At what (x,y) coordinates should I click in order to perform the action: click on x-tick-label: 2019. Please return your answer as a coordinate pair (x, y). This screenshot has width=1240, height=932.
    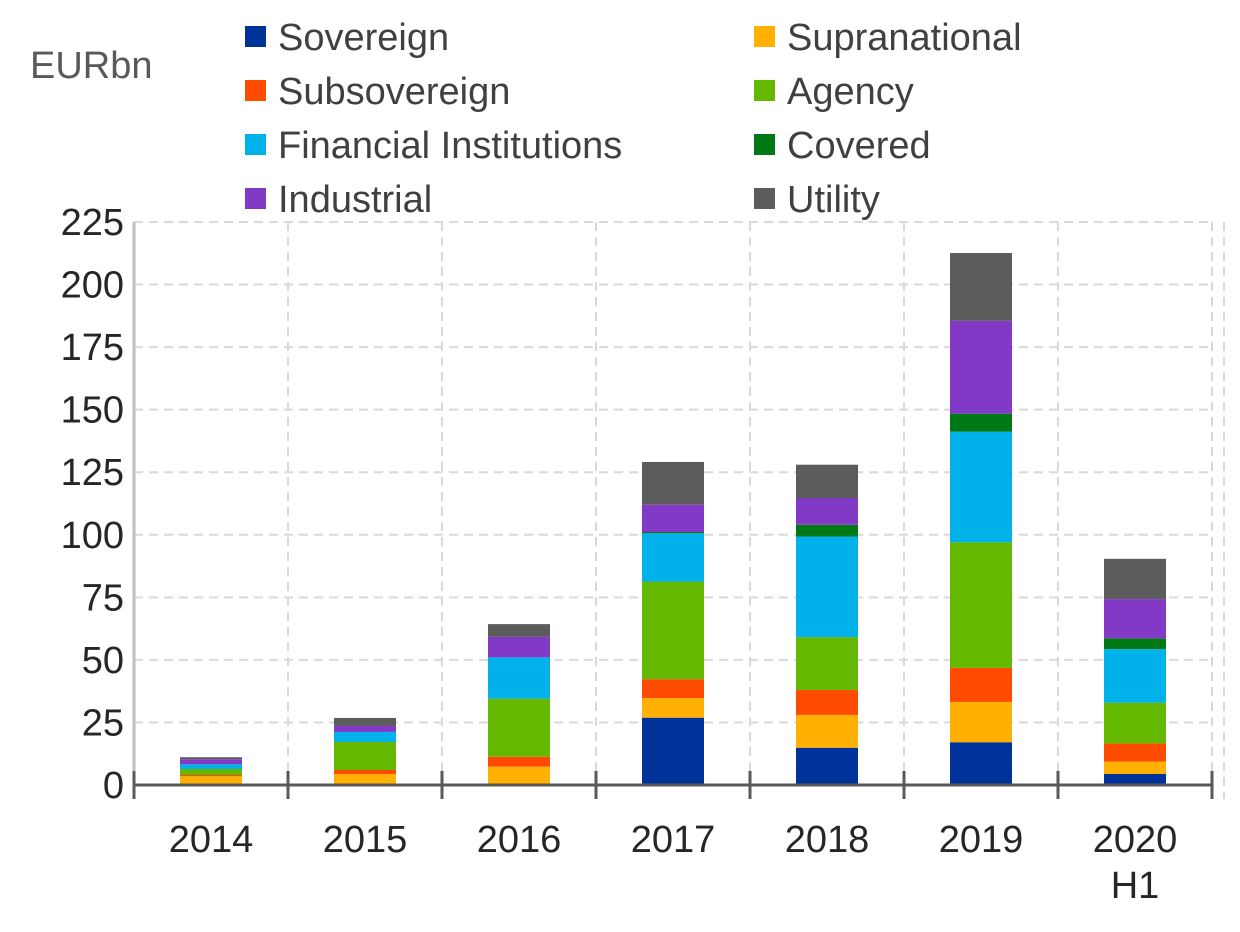
    Looking at the image, I should click on (981, 840).